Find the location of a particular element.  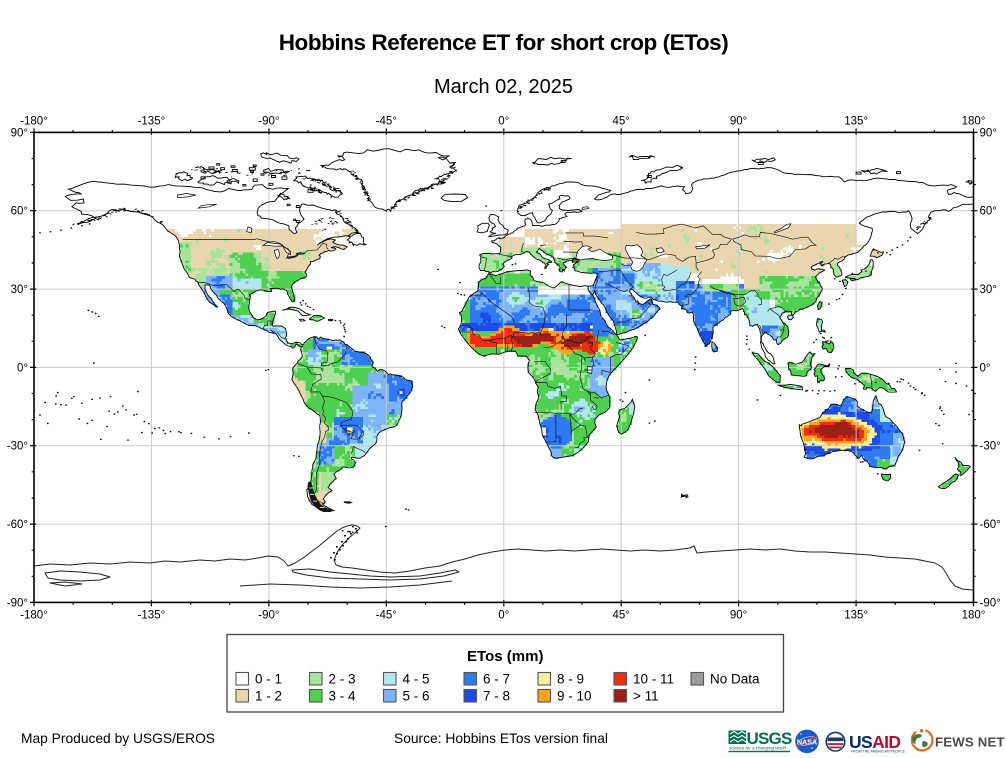

svg-text: 9 - 10 is located at coordinates (574, 696).